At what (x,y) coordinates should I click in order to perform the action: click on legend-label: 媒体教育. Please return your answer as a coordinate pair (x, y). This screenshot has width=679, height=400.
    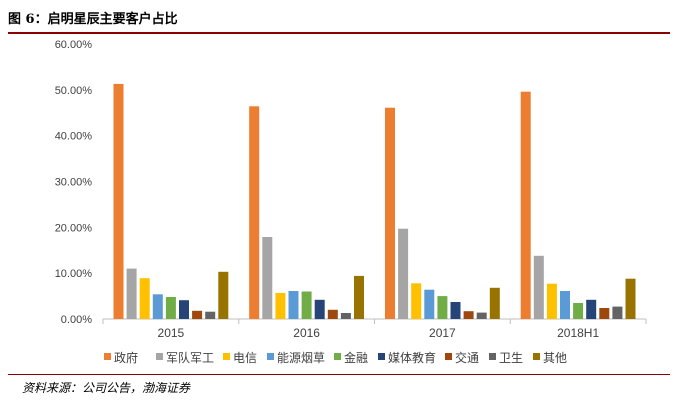
    Looking at the image, I should click on (412, 357).